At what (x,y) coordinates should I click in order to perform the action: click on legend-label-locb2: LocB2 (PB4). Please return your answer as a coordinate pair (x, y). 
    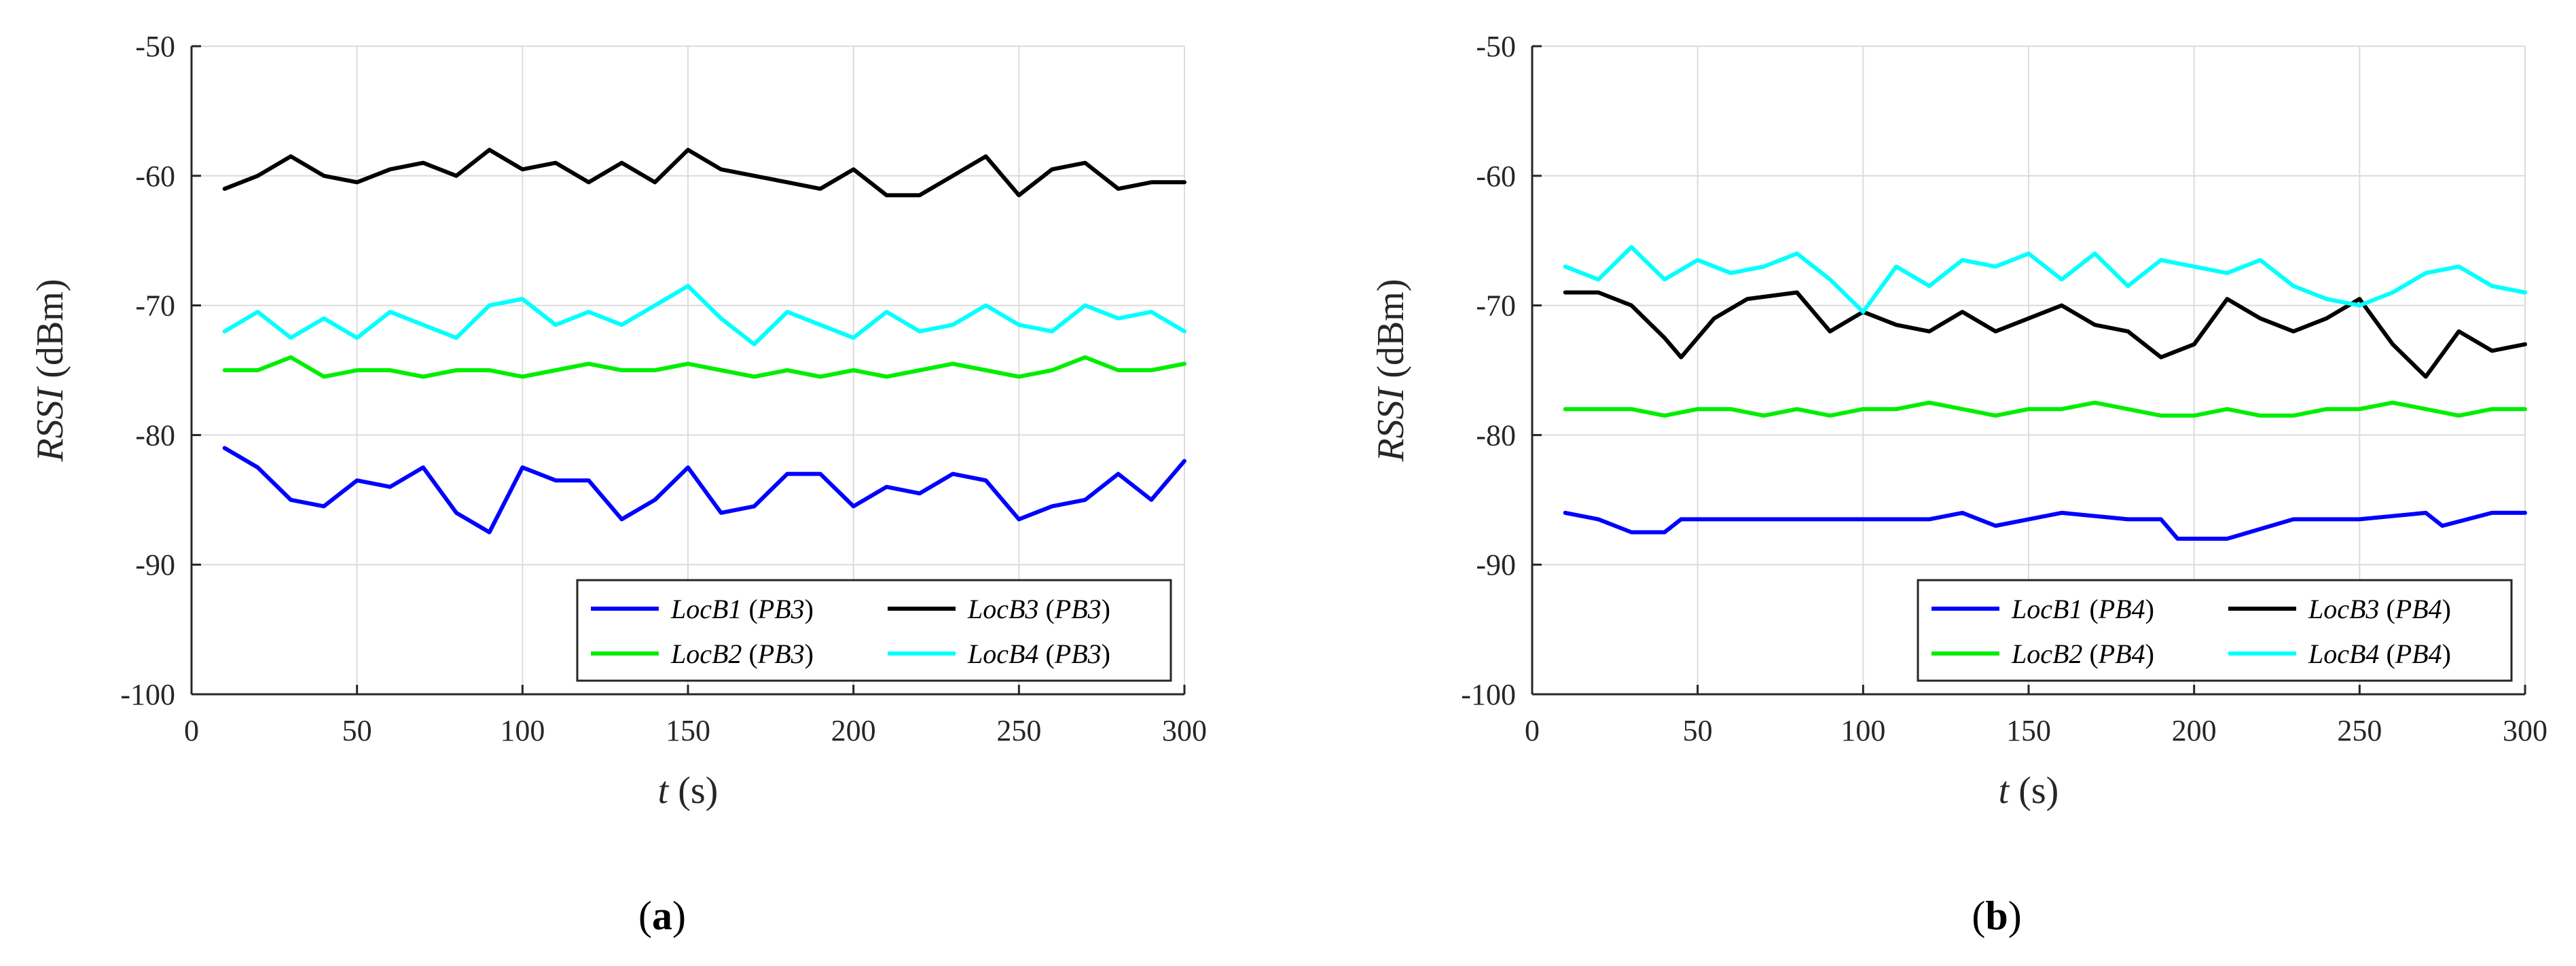
    Looking at the image, I should click on (2082, 654).